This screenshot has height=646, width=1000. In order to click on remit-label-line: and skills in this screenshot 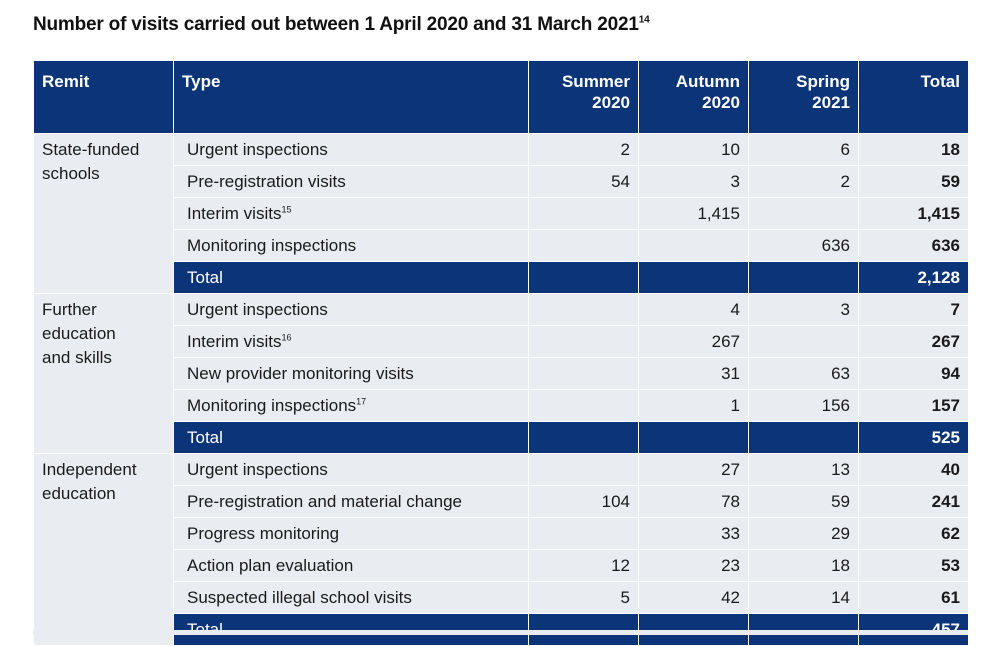, I will do `click(77, 357)`.